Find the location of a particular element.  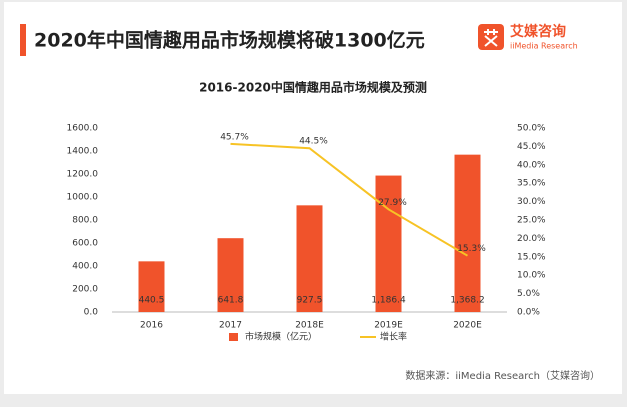

bar-value-label: 440.5 is located at coordinates (152, 301).